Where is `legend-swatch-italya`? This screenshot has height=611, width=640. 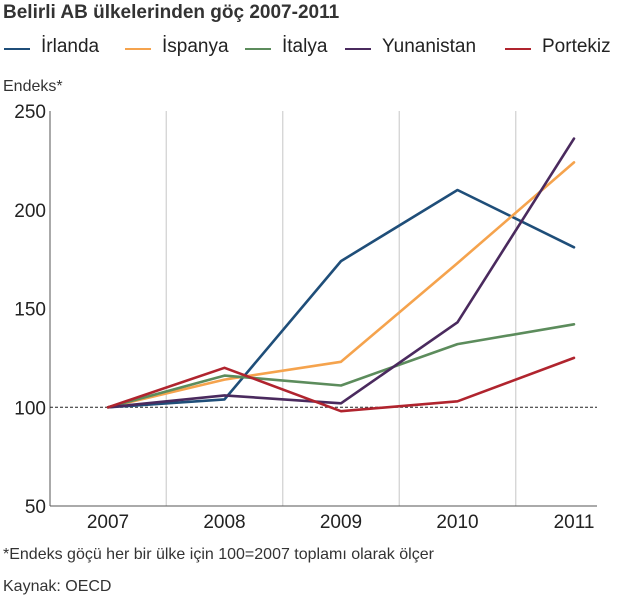
legend-swatch-italya is located at coordinates (258, 49).